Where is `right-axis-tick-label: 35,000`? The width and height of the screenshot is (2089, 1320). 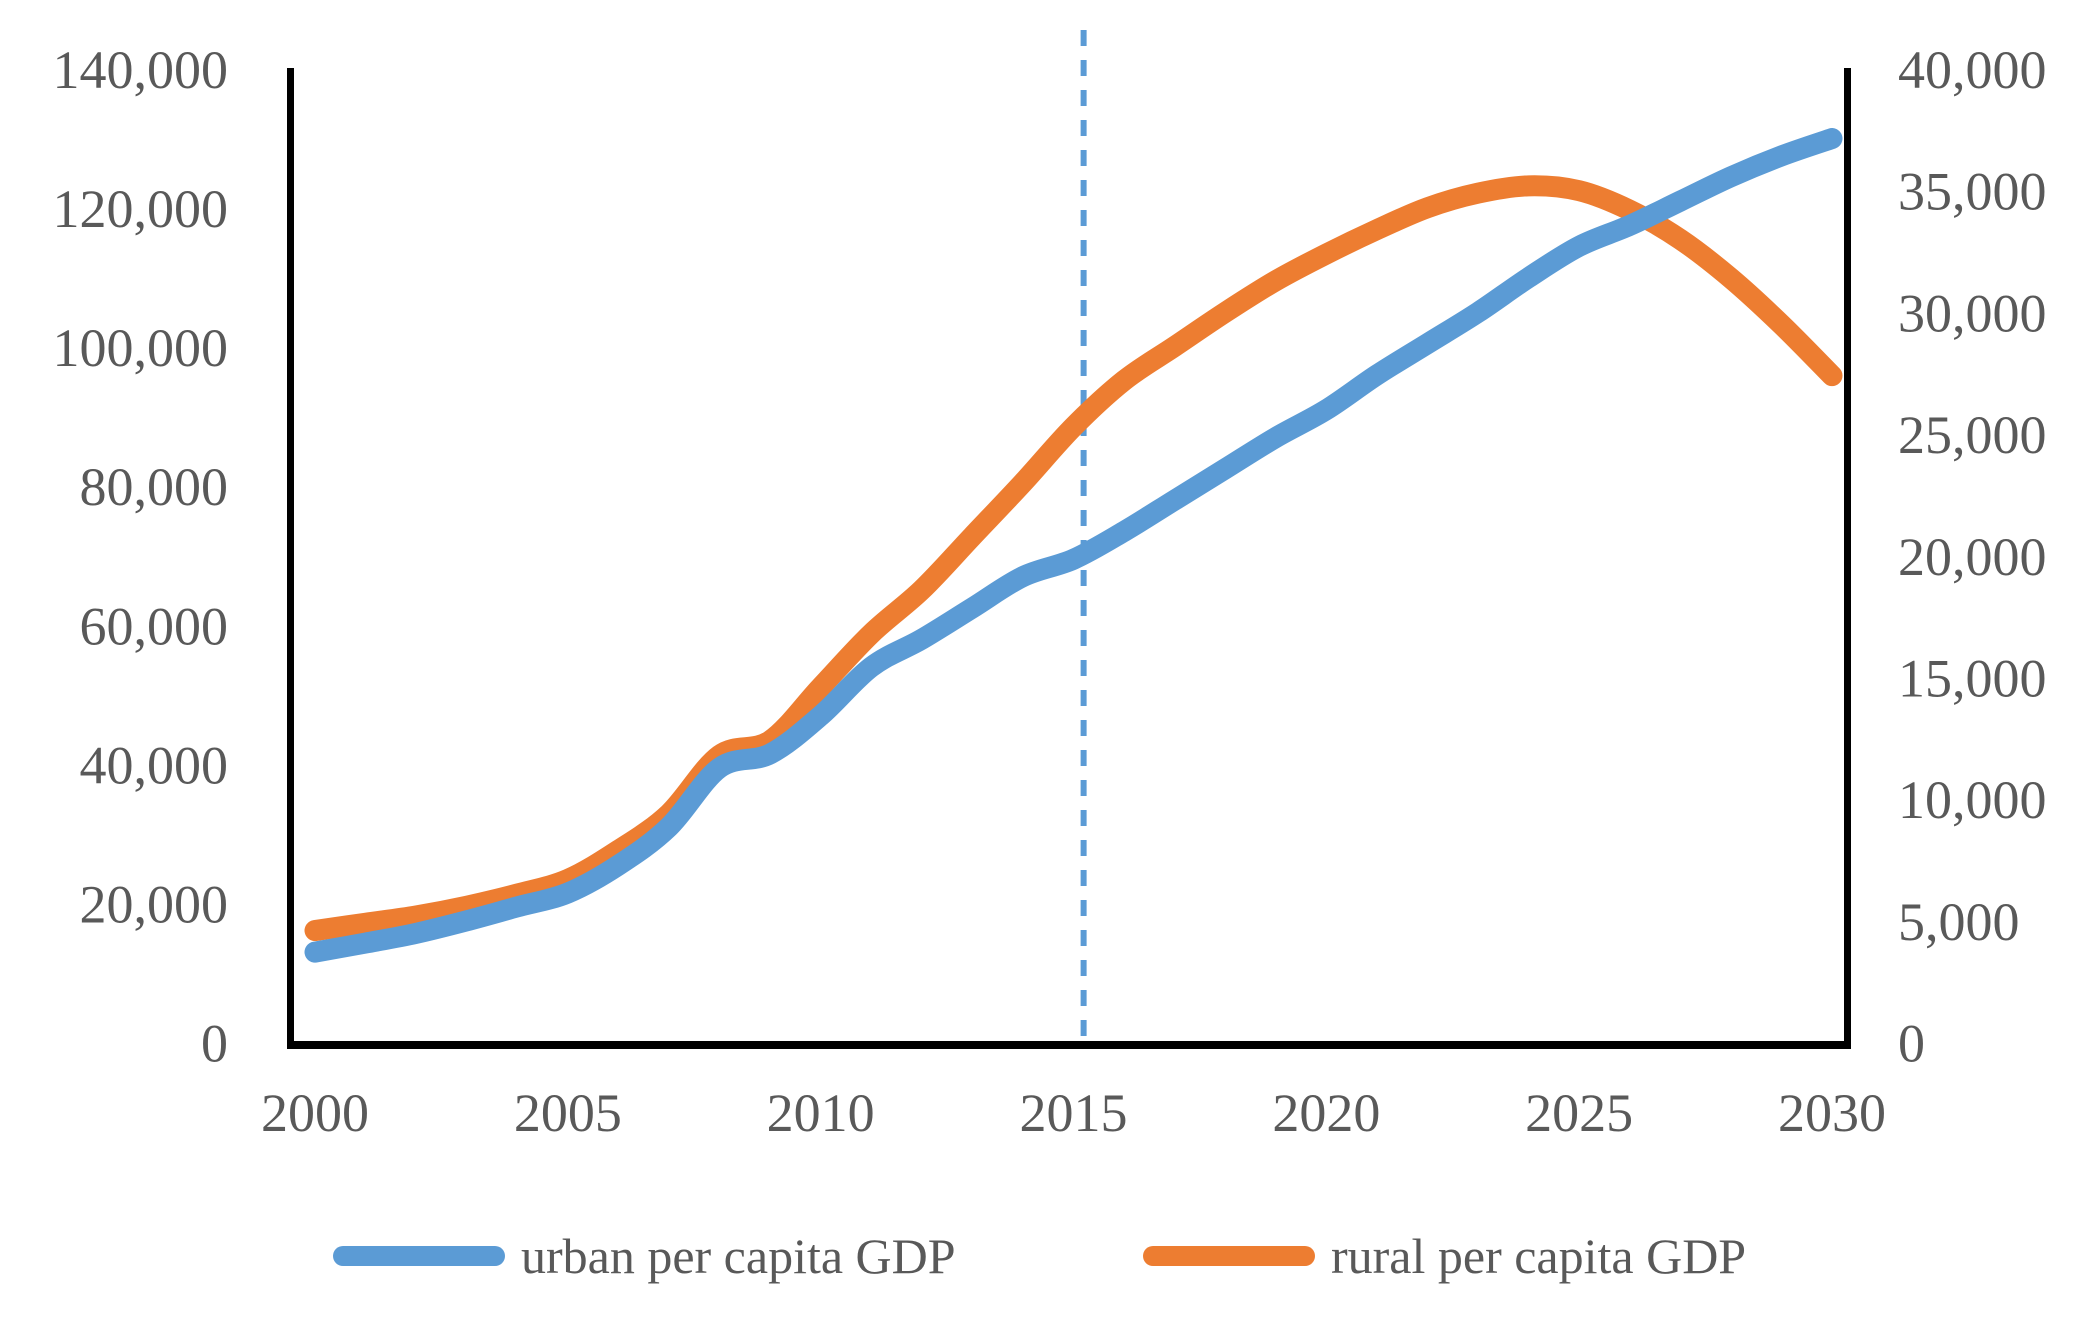
right-axis-tick-label: 35,000 is located at coordinates (1972, 192).